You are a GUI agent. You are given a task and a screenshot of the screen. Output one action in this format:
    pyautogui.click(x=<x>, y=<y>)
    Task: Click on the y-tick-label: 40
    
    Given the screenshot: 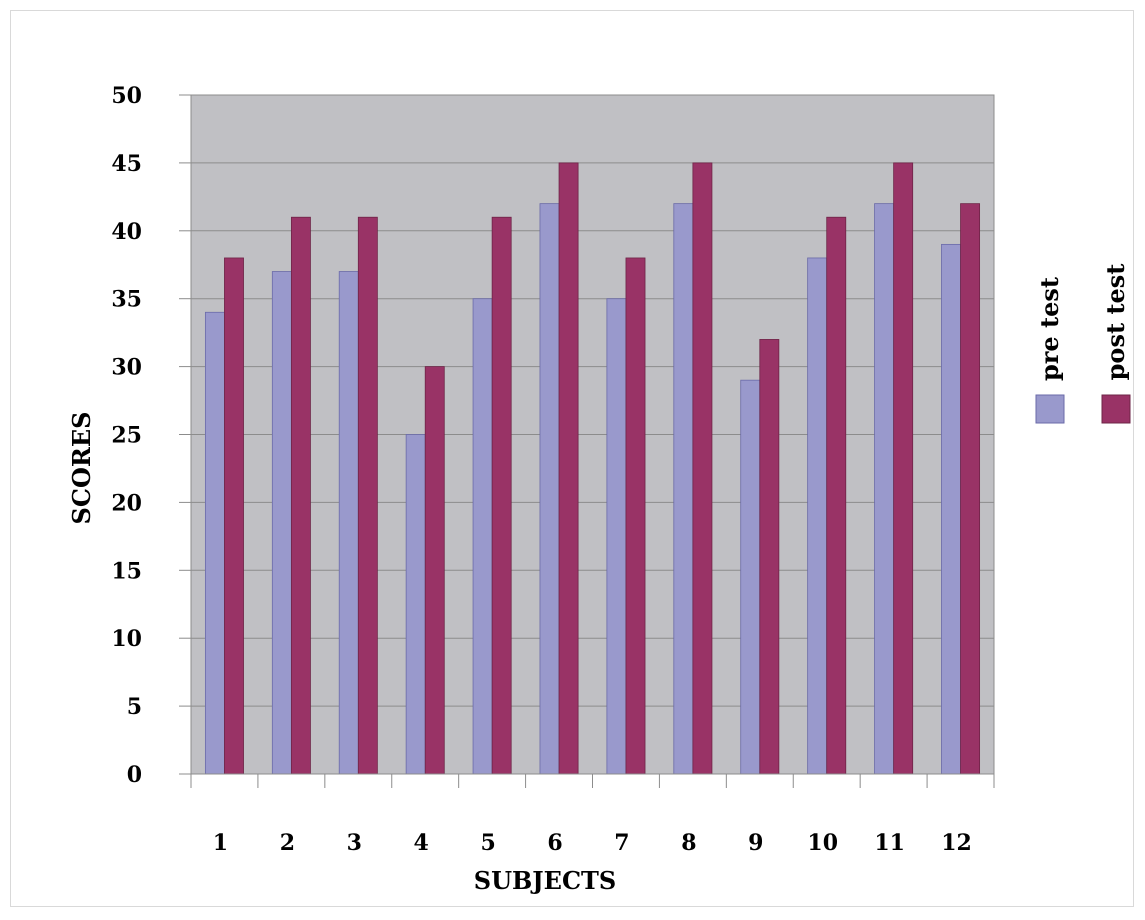 What is the action you would take?
    pyautogui.click(x=126, y=232)
    